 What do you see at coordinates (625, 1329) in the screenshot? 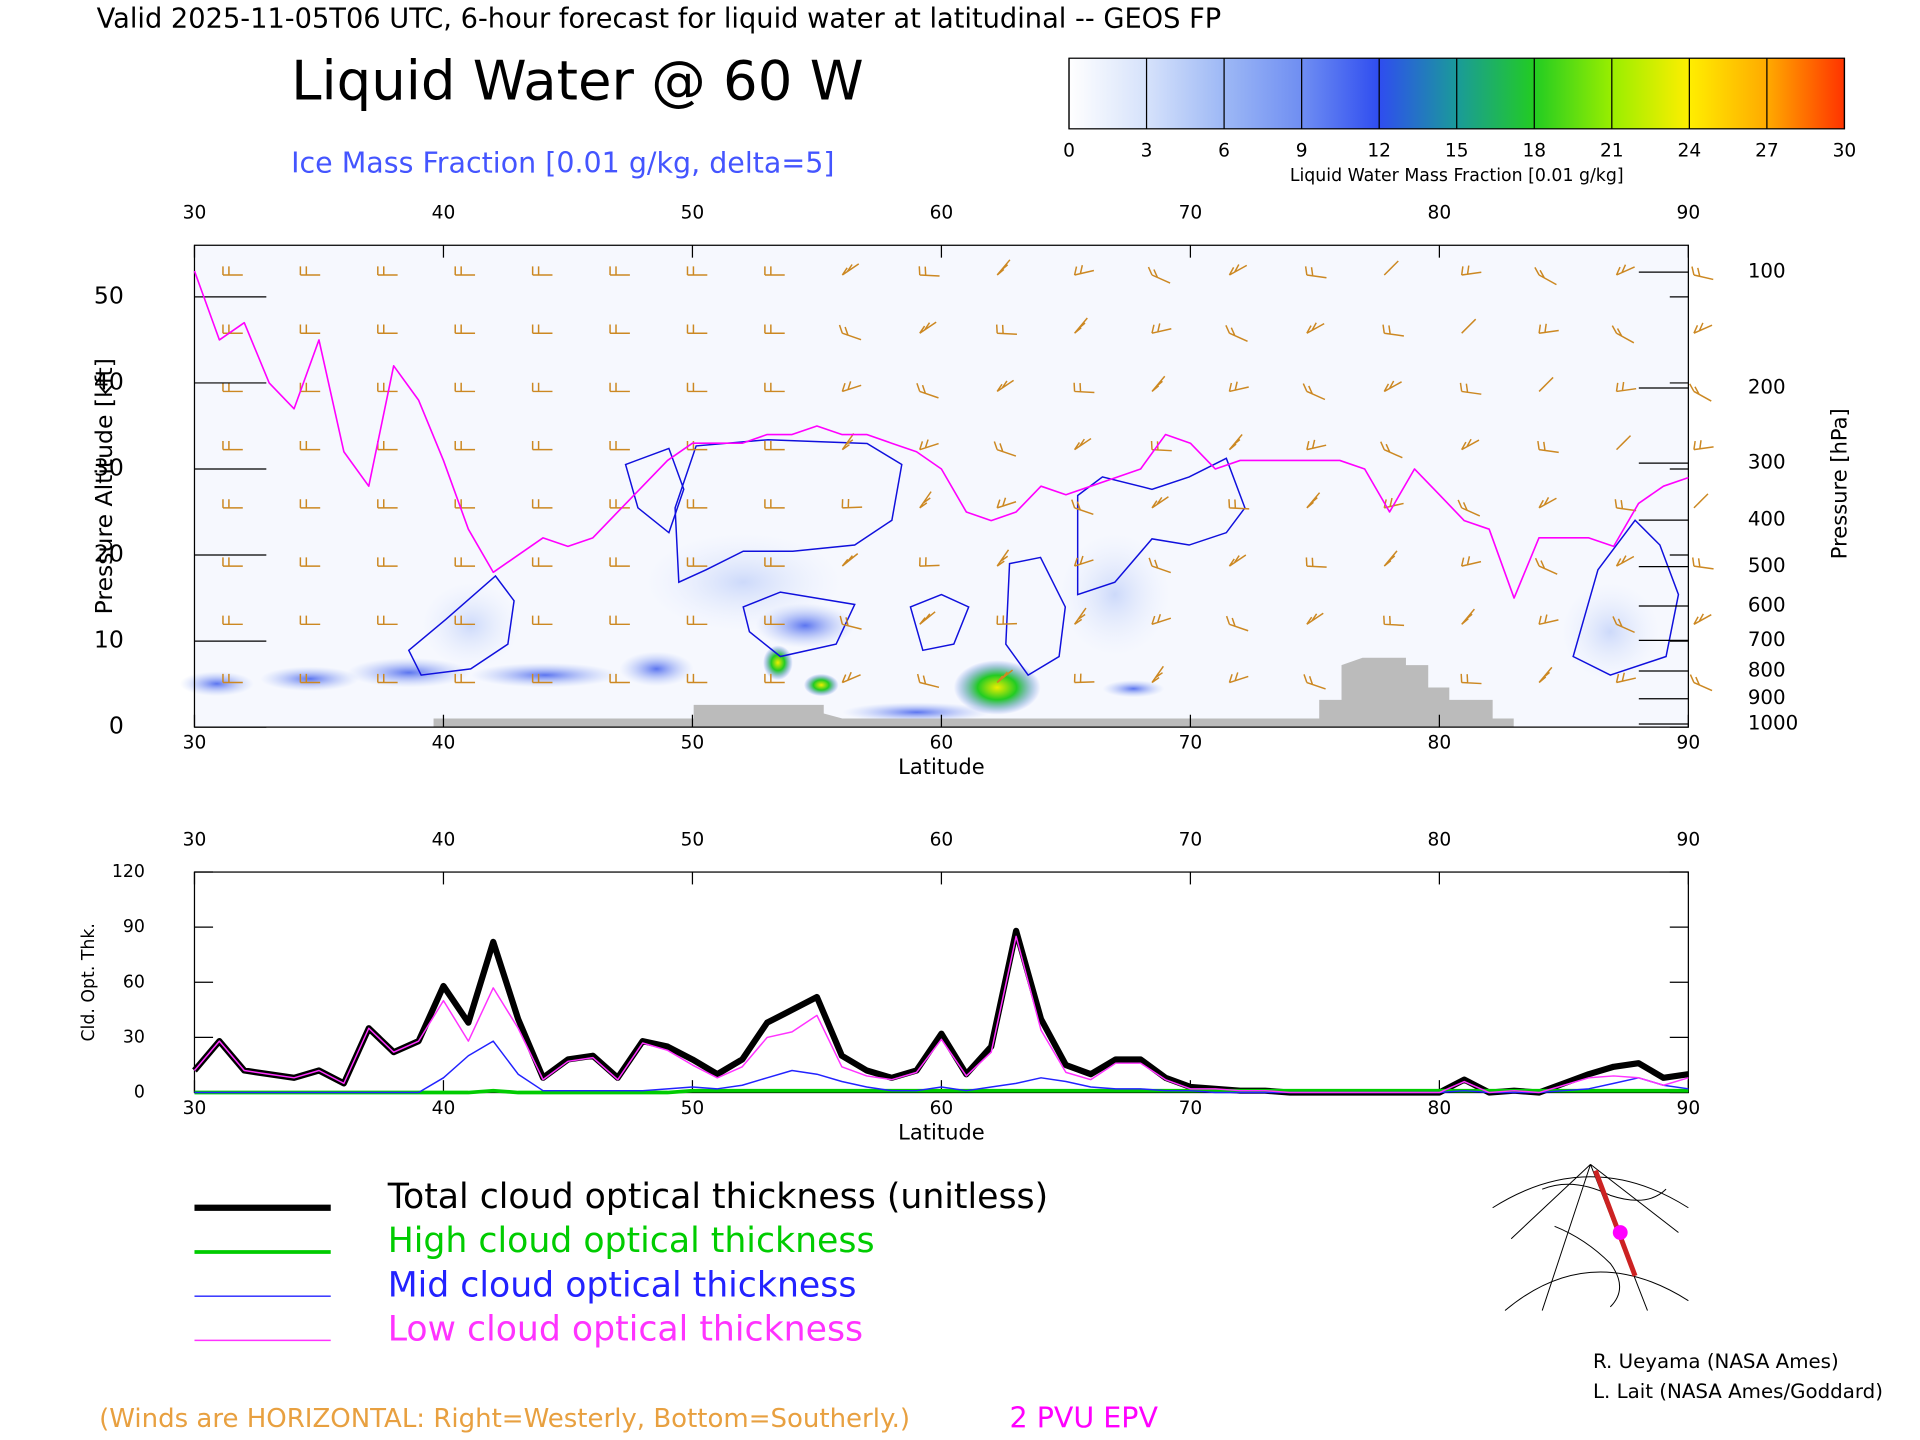
I see `legend-label: Low cloud optical thickness` at bounding box center [625, 1329].